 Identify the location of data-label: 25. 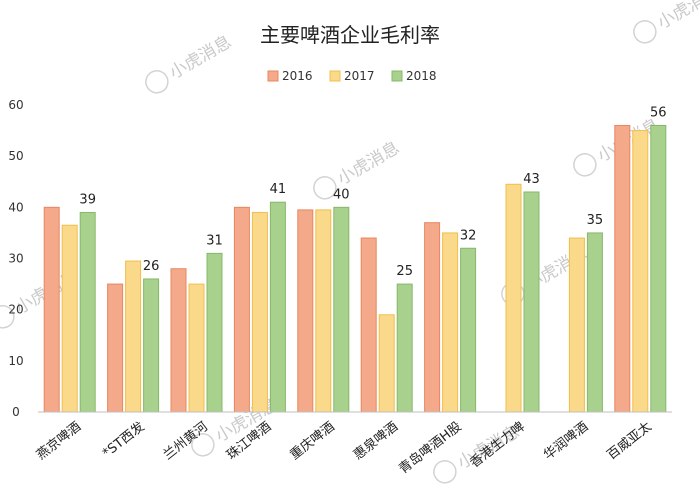
(404, 271).